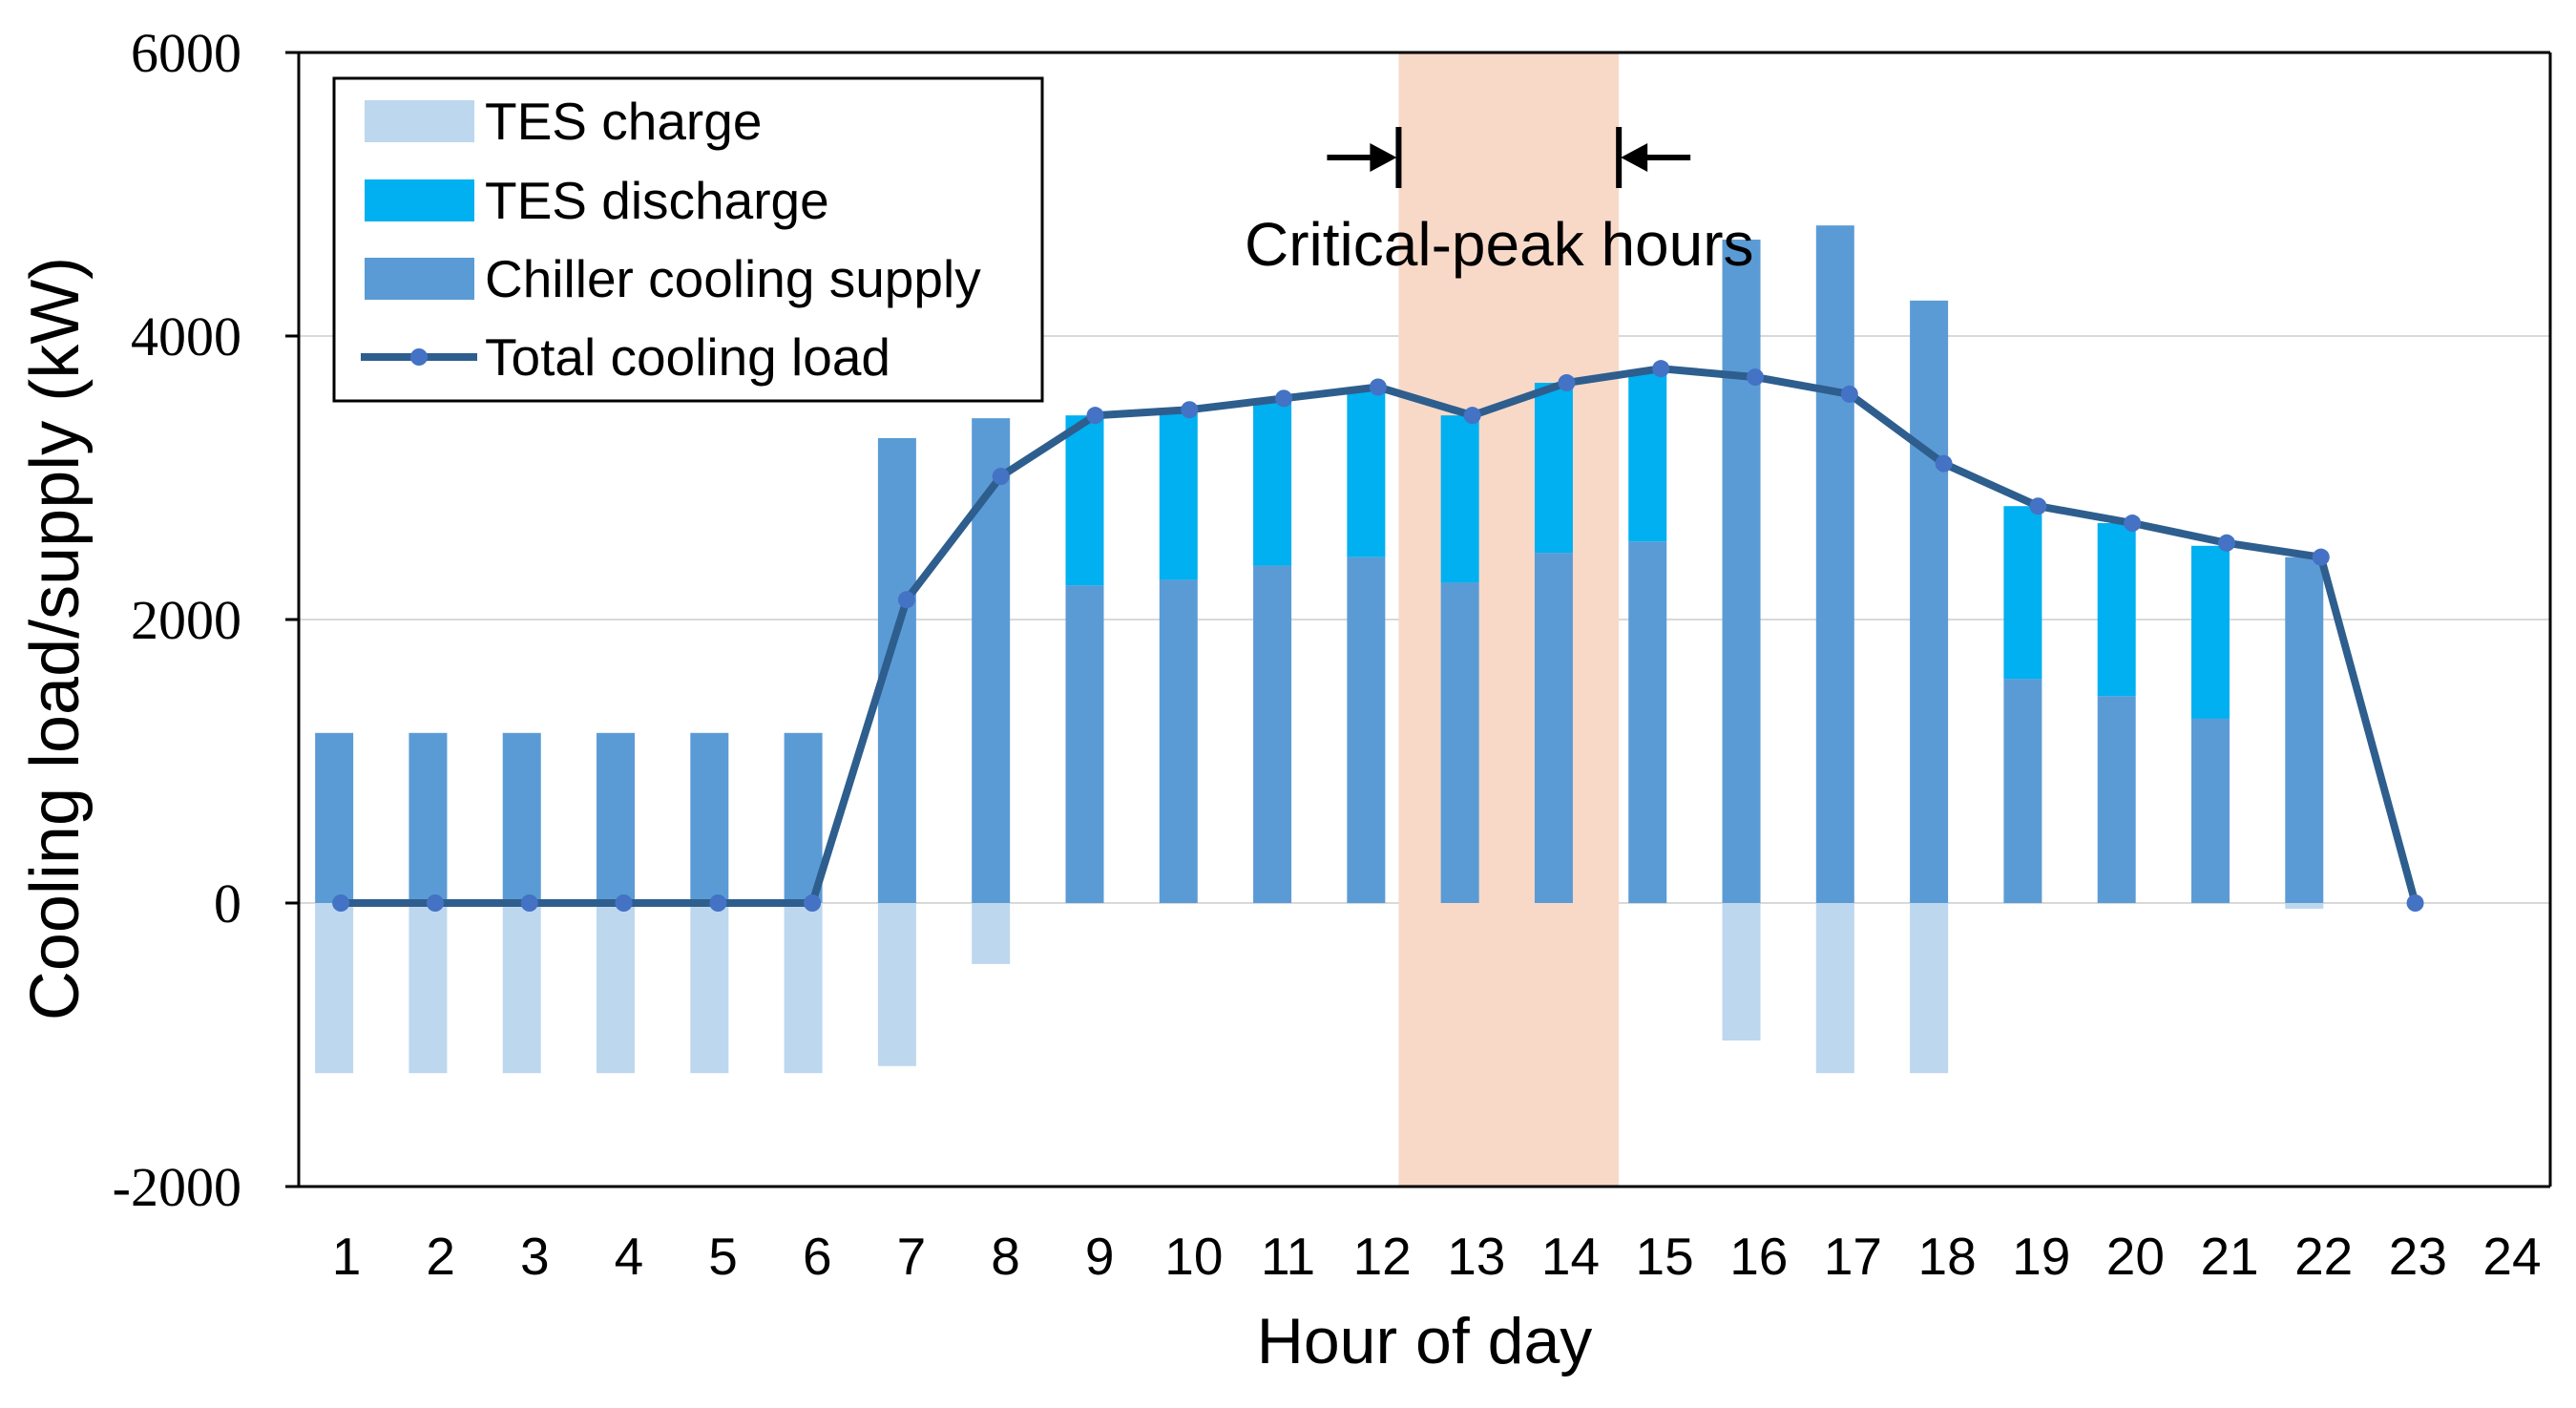 The width and height of the screenshot is (2576, 1408). Describe the element at coordinates (1193, 1256) in the screenshot. I see `x-tick-label: 10` at that location.